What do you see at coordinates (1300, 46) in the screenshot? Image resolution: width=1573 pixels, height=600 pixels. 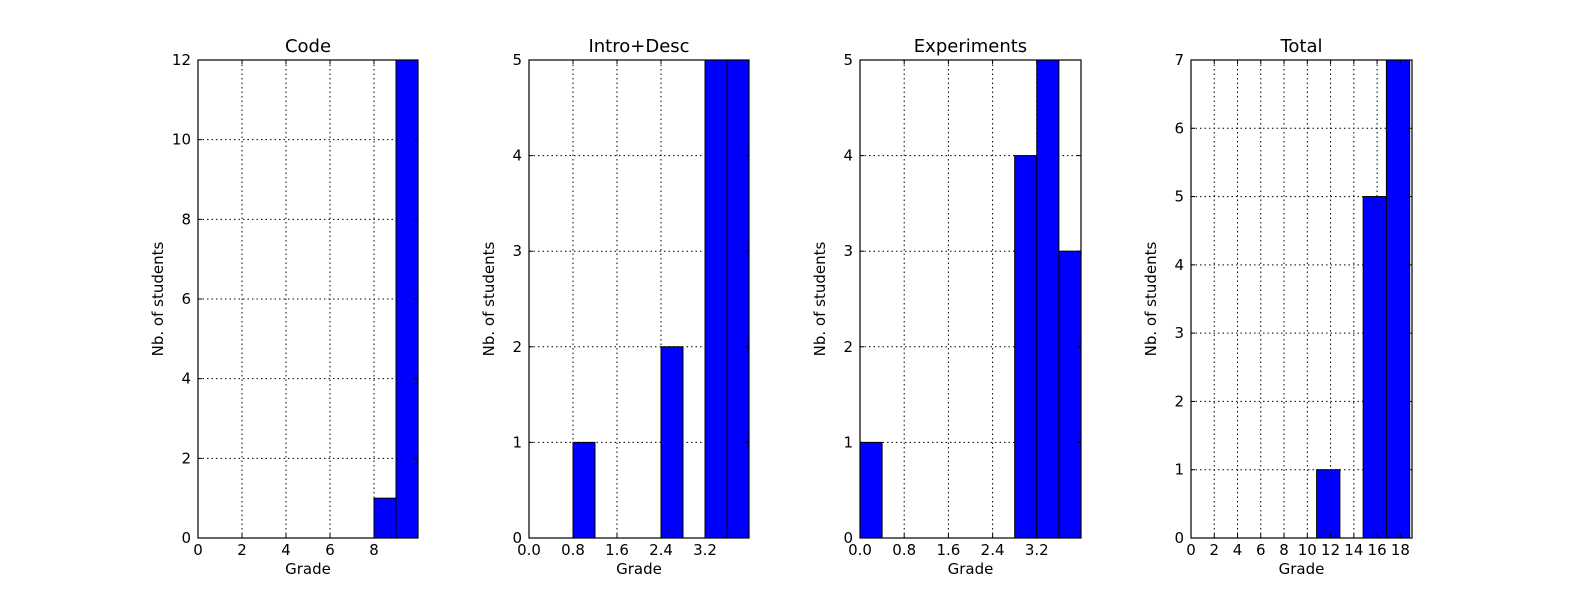 I see `chart-title: Total` at bounding box center [1300, 46].